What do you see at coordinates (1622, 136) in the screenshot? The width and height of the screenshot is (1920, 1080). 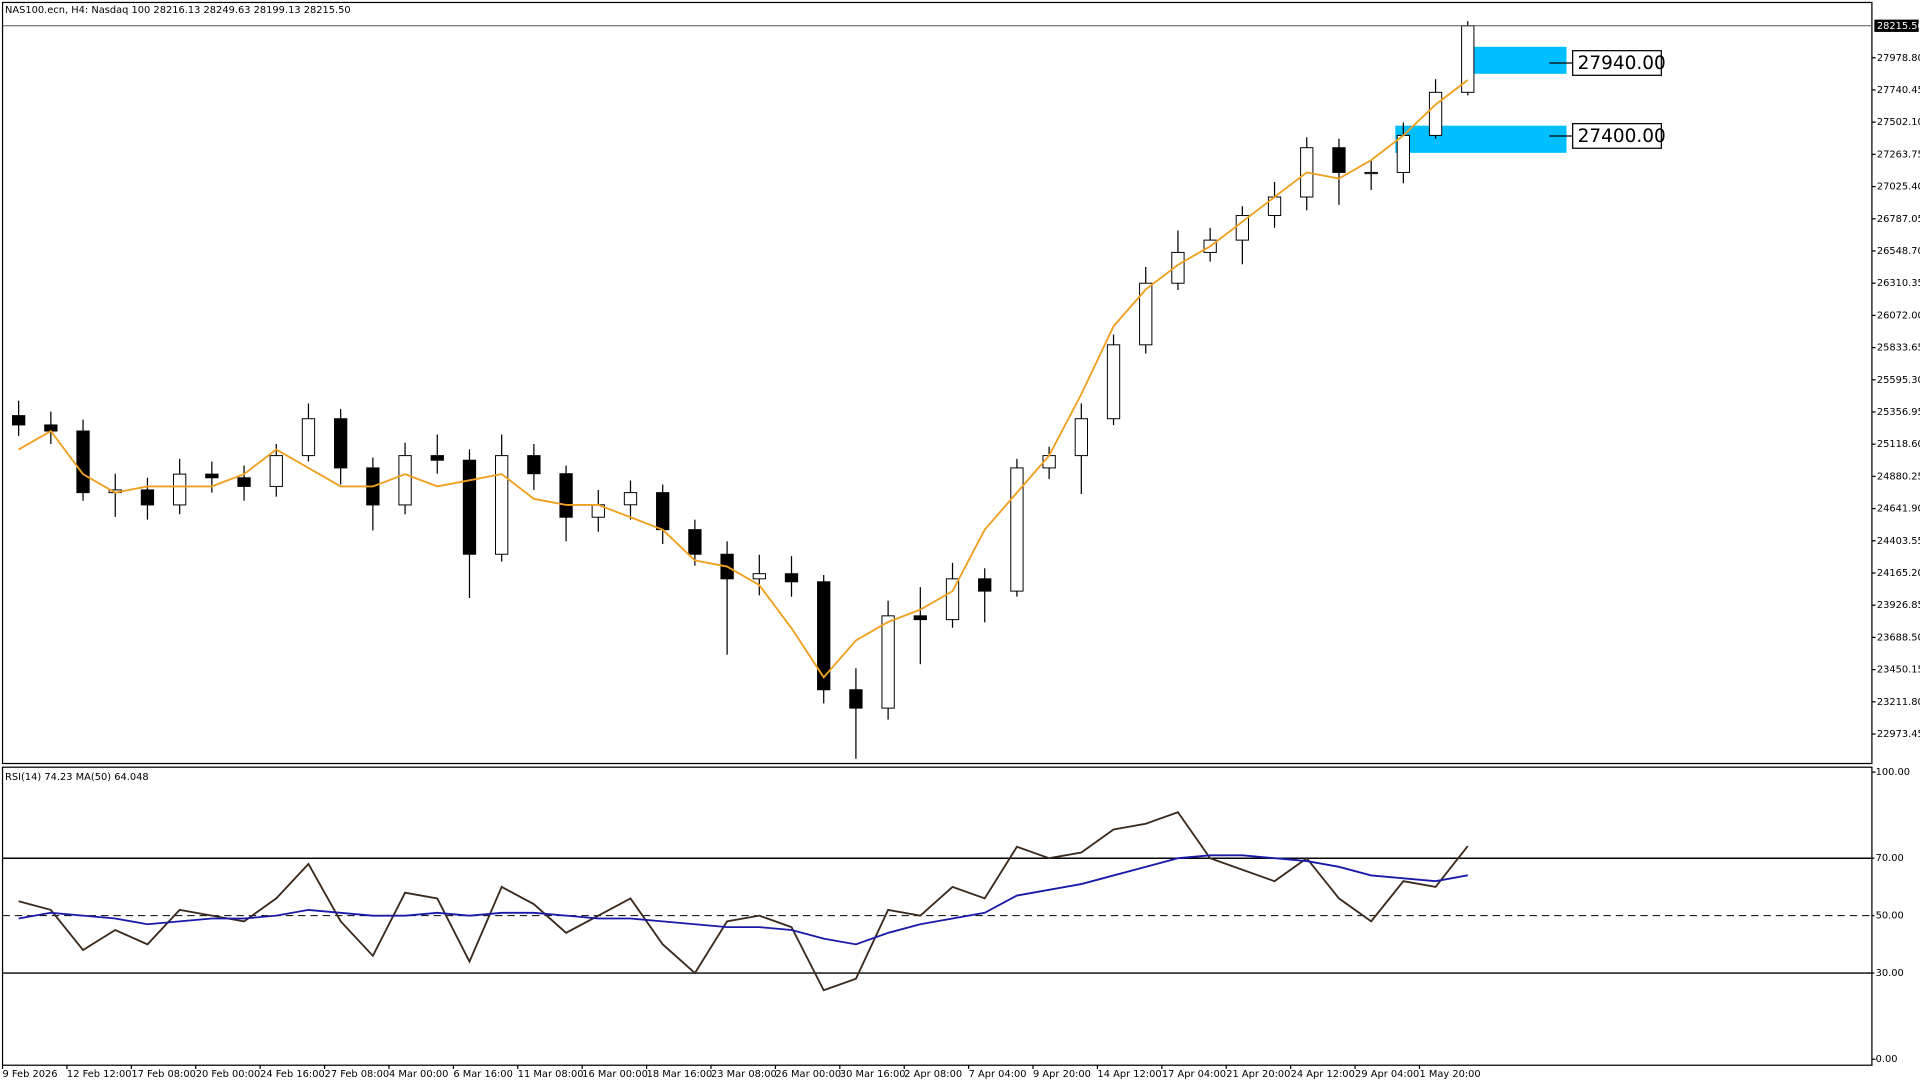 I see `zone-label: 27400.00` at bounding box center [1622, 136].